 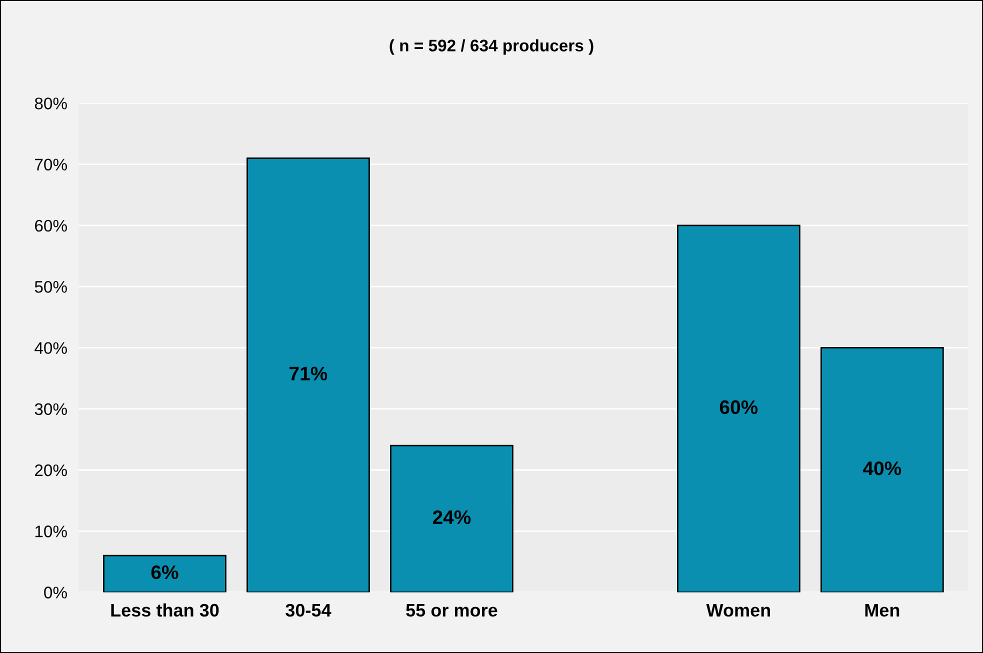 I want to click on data-label: 60%, so click(x=739, y=407).